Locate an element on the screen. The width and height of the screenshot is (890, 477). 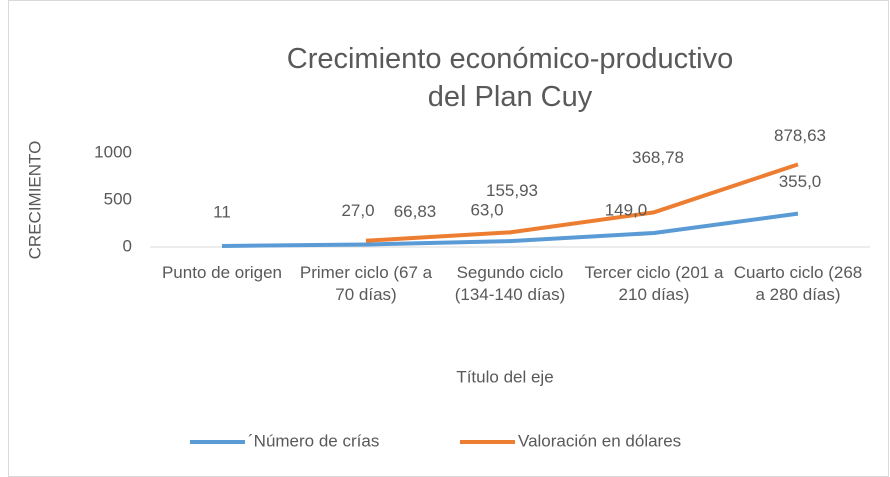
y-tick-label: 1000 is located at coordinates (113, 151).